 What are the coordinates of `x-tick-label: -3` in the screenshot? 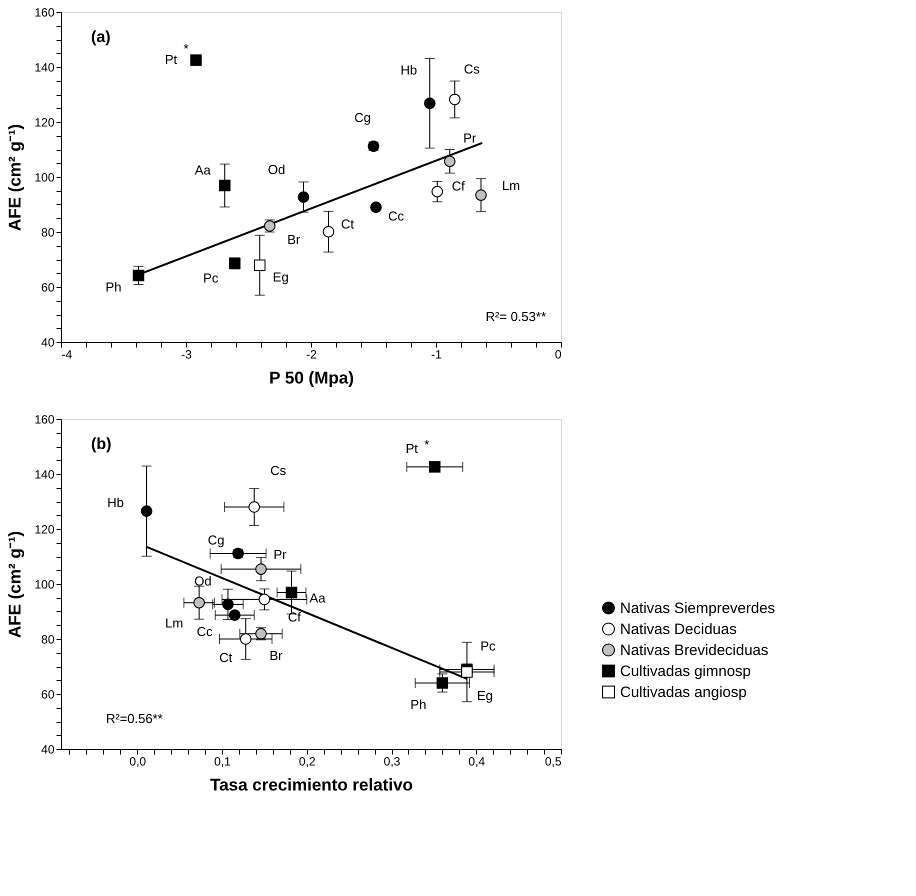 It's located at (186, 355).